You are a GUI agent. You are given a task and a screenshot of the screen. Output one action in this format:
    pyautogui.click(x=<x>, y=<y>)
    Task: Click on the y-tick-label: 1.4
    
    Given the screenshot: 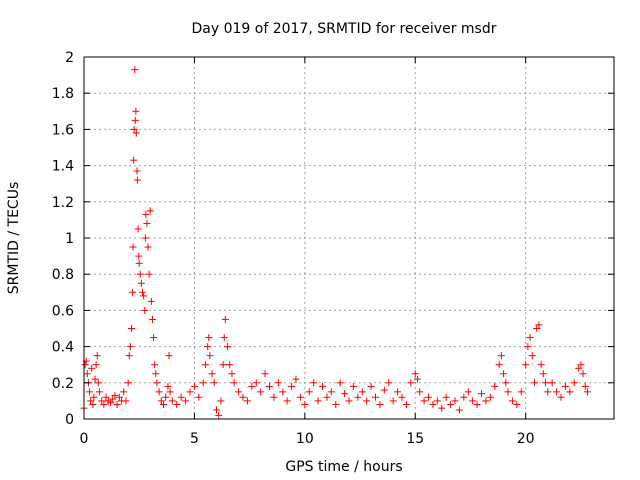 What is the action you would take?
    pyautogui.click(x=63, y=167)
    